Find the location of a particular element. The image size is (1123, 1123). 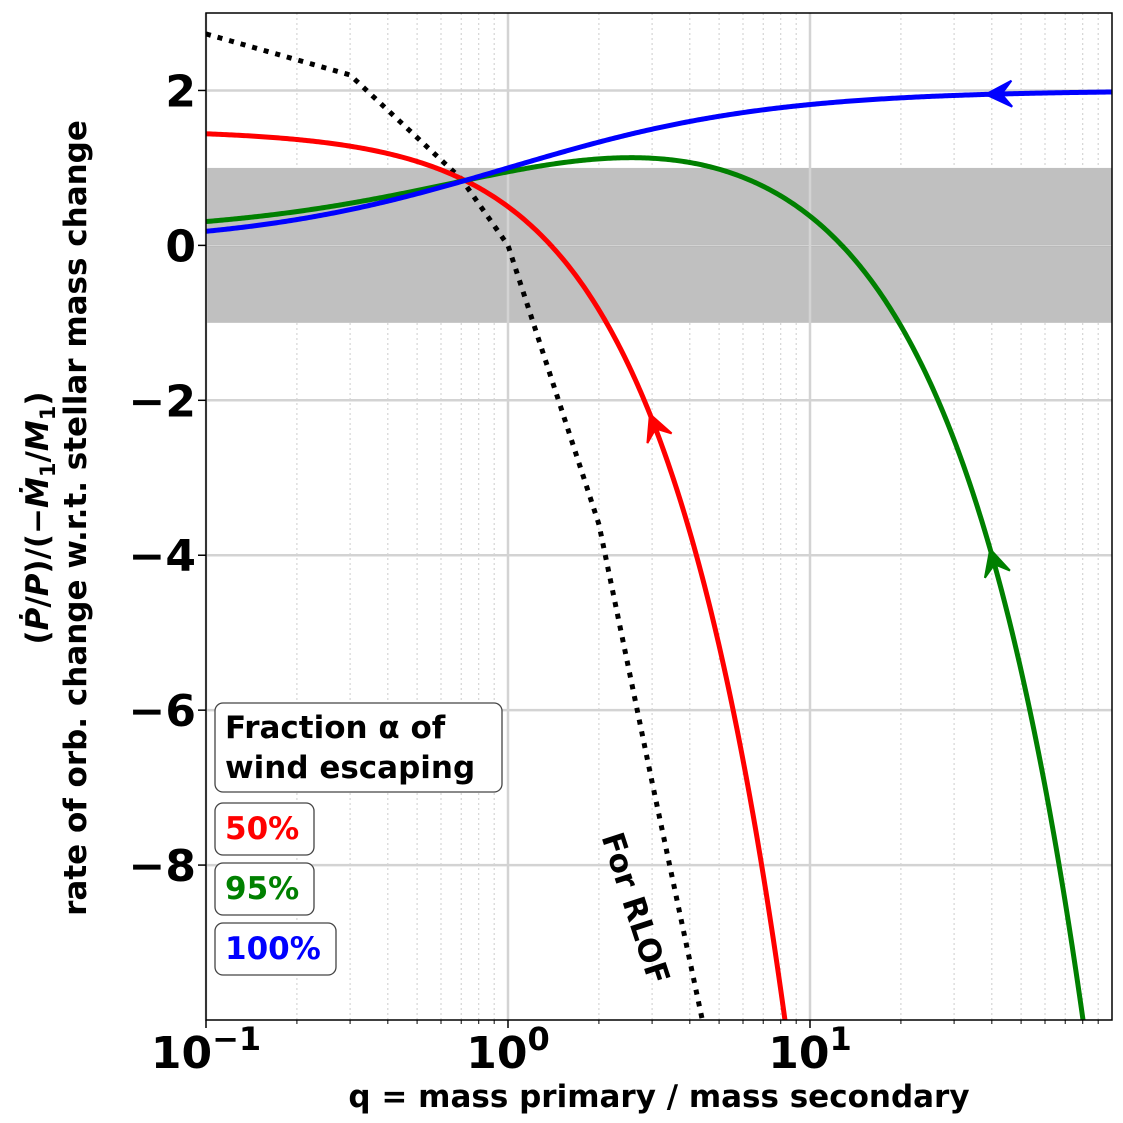

y-tick-label: 0 is located at coordinates (180, 246).